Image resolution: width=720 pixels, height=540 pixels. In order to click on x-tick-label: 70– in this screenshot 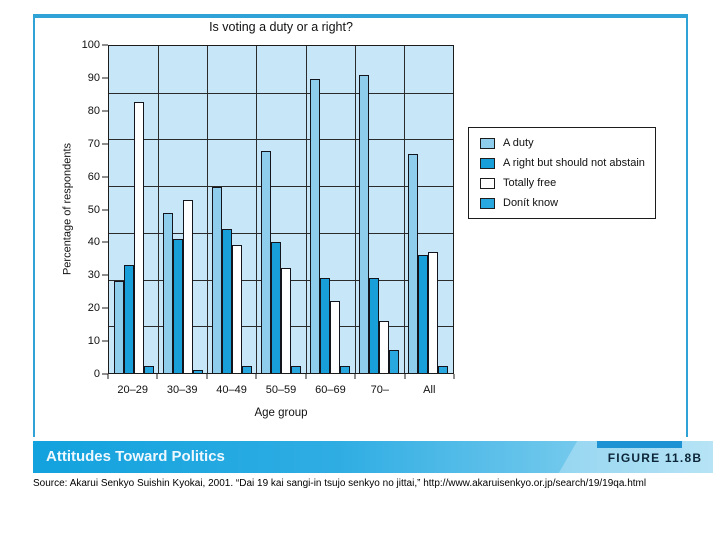, I will do `click(380, 390)`.